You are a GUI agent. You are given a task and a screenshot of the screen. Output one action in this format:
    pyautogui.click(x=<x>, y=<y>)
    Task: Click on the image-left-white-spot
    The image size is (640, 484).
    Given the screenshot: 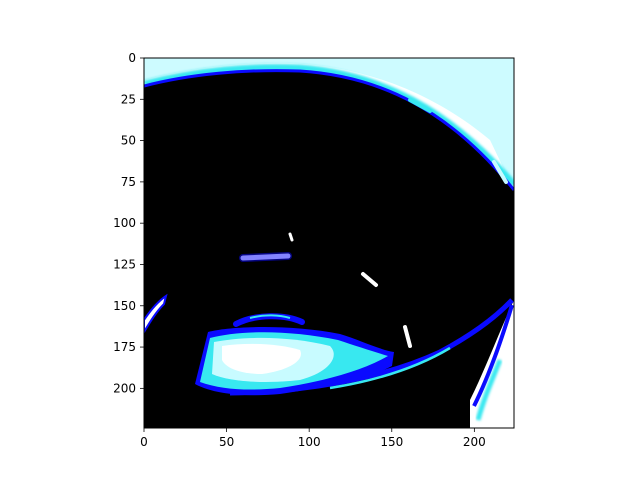 What is the action you would take?
    pyautogui.click(x=156, y=313)
    